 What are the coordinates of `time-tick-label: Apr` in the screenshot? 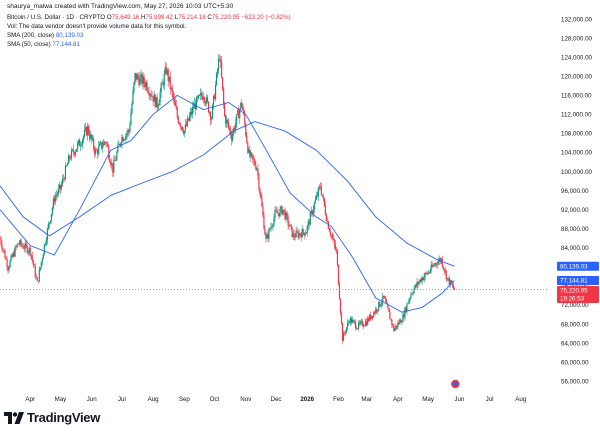 It's located at (398, 399).